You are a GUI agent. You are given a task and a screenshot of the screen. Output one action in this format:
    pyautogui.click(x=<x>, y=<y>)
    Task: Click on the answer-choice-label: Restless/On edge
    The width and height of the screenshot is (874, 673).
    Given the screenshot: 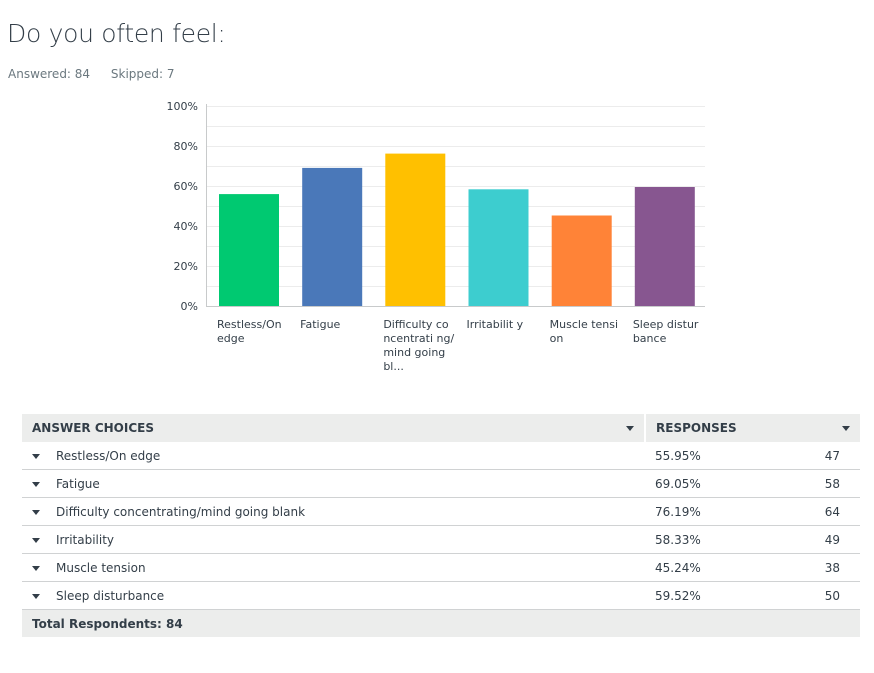 What is the action you would take?
    pyautogui.click(x=108, y=455)
    